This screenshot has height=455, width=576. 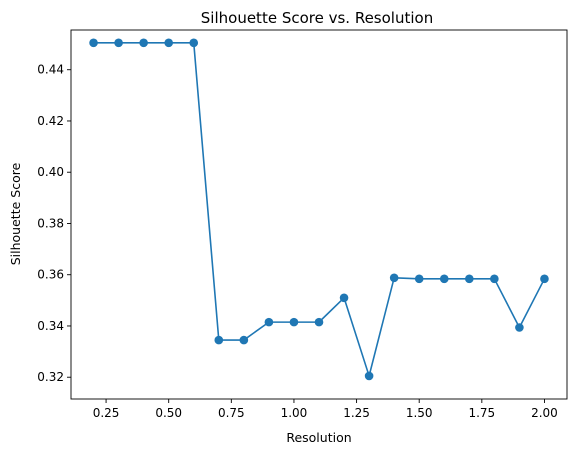 I want to click on x-tick-label: 0.50, so click(x=168, y=413).